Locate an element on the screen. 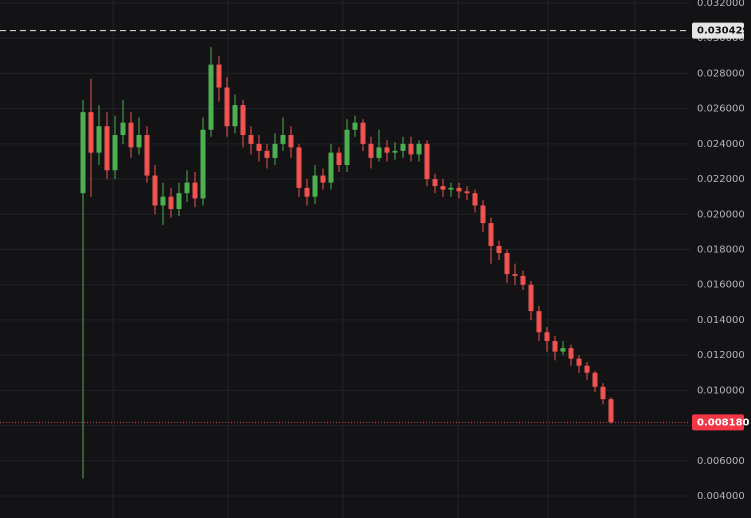  y-tick-label: 0.016000 is located at coordinates (721, 285).